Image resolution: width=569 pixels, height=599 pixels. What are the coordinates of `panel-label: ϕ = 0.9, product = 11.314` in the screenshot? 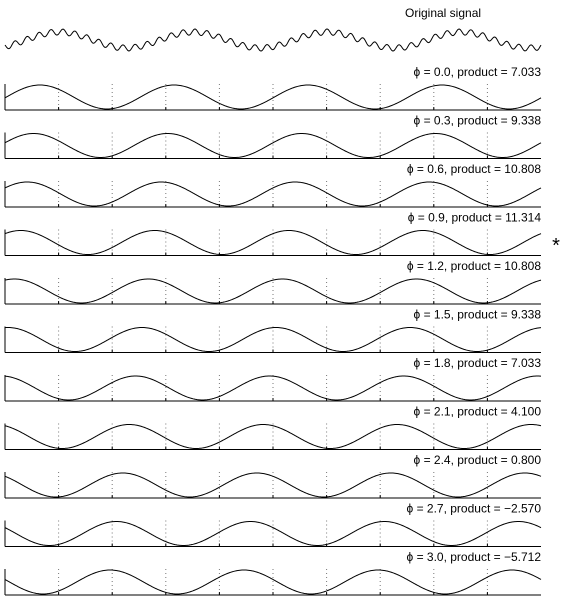 It's located at (475, 218).